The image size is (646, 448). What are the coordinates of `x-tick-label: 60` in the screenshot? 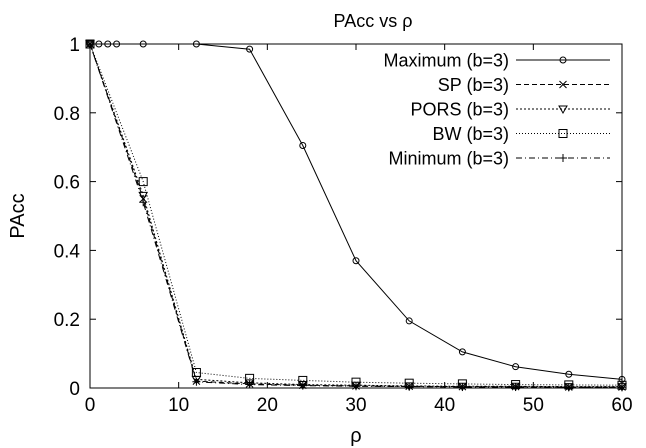 It's located at (621, 405).